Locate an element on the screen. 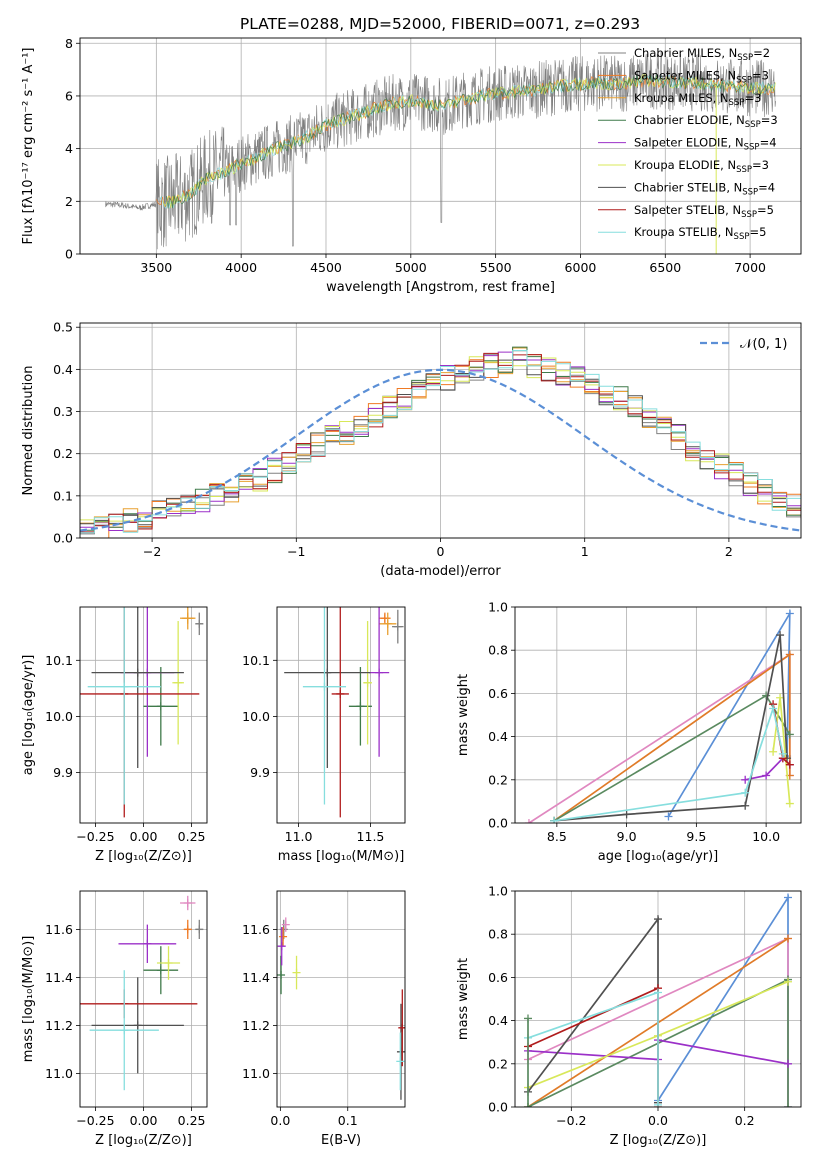 The height and width of the screenshot is (1170, 819). x-tick-label: 4000 is located at coordinates (241, 267).